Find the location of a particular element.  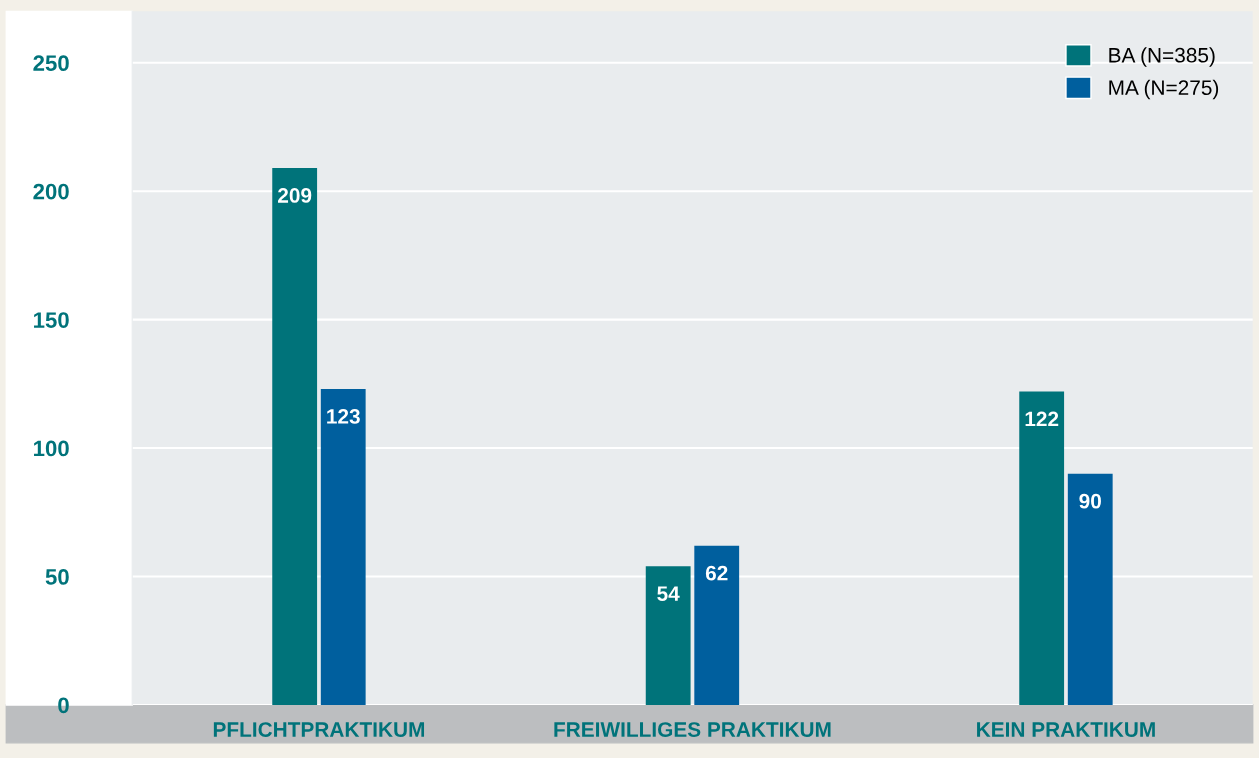

legend-label: BA (N=385) is located at coordinates (1162, 57).